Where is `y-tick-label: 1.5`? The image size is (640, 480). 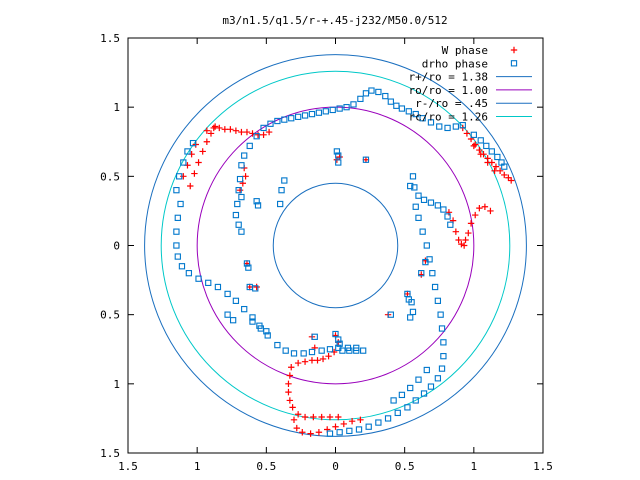 y-tick-label: 1.5 is located at coordinates (110, 453).